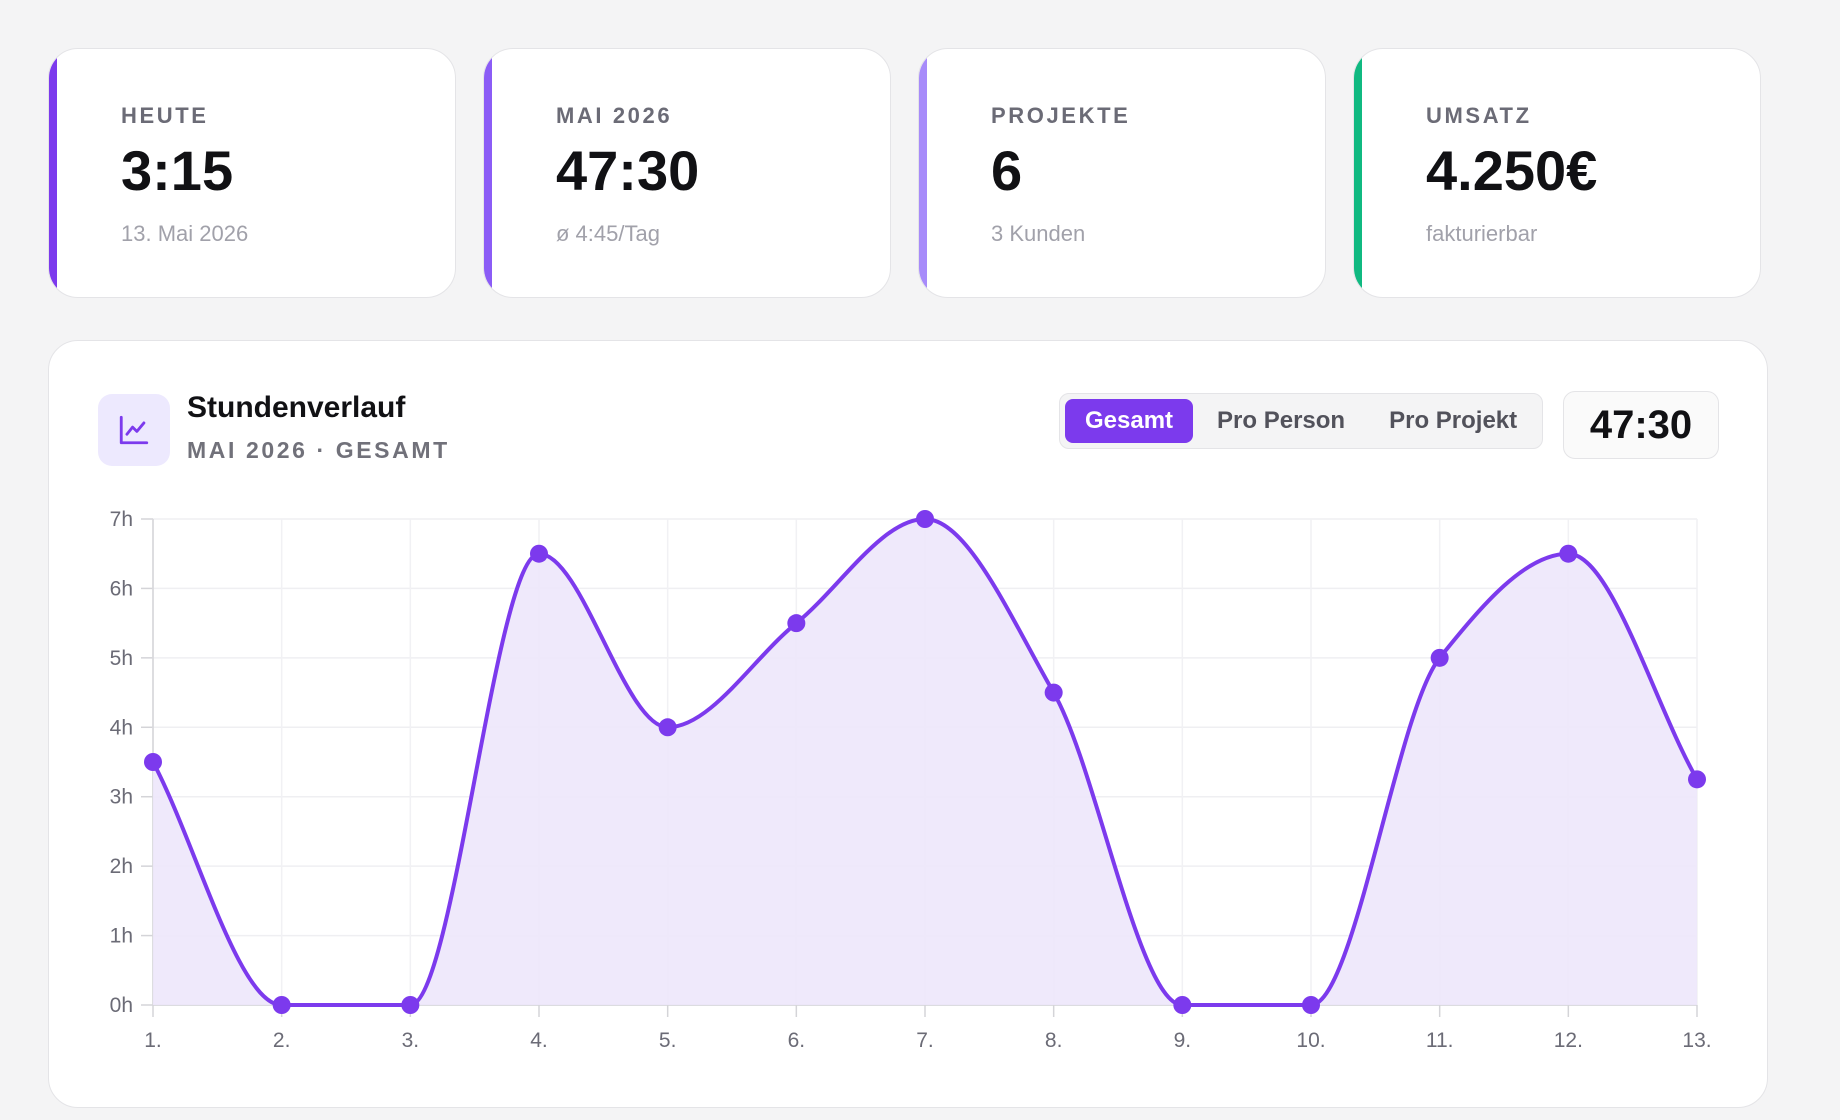  Describe the element at coordinates (282, 1040) in the screenshot. I see `x-tick-label: 2.` at that location.